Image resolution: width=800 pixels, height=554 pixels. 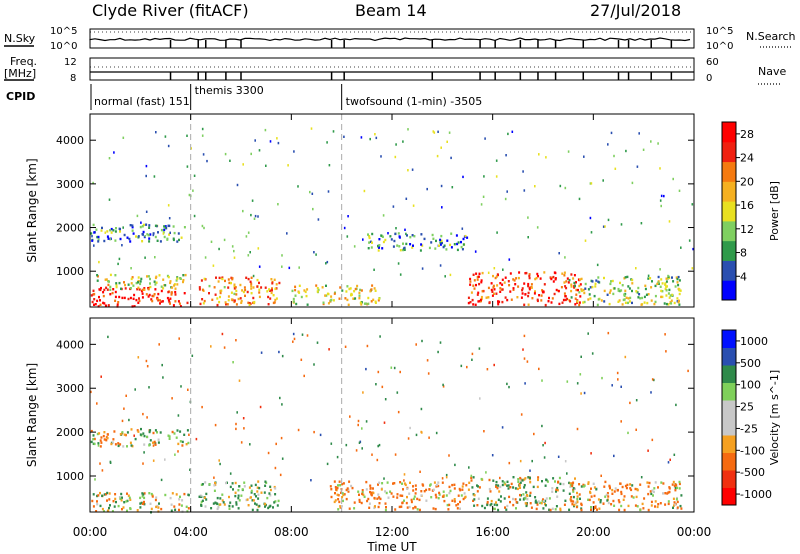 I want to click on freq-tick-bottom: 8, so click(x=73, y=78).